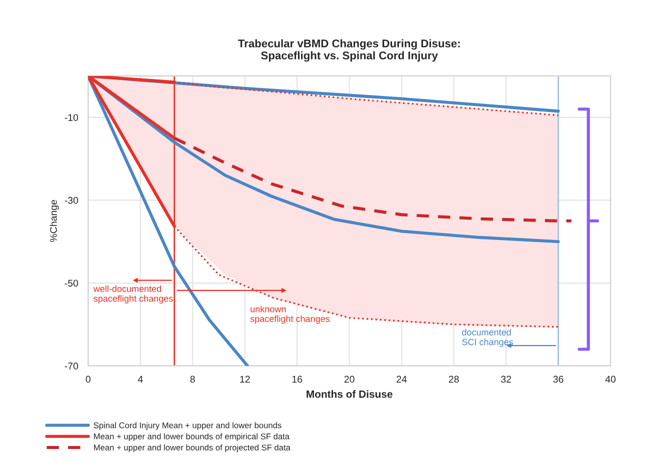 The image size is (653, 469). What do you see at coordinates (453, 379) in the screenshot?
I see `x-tick-label: 28` at bounding box center [453, 379].